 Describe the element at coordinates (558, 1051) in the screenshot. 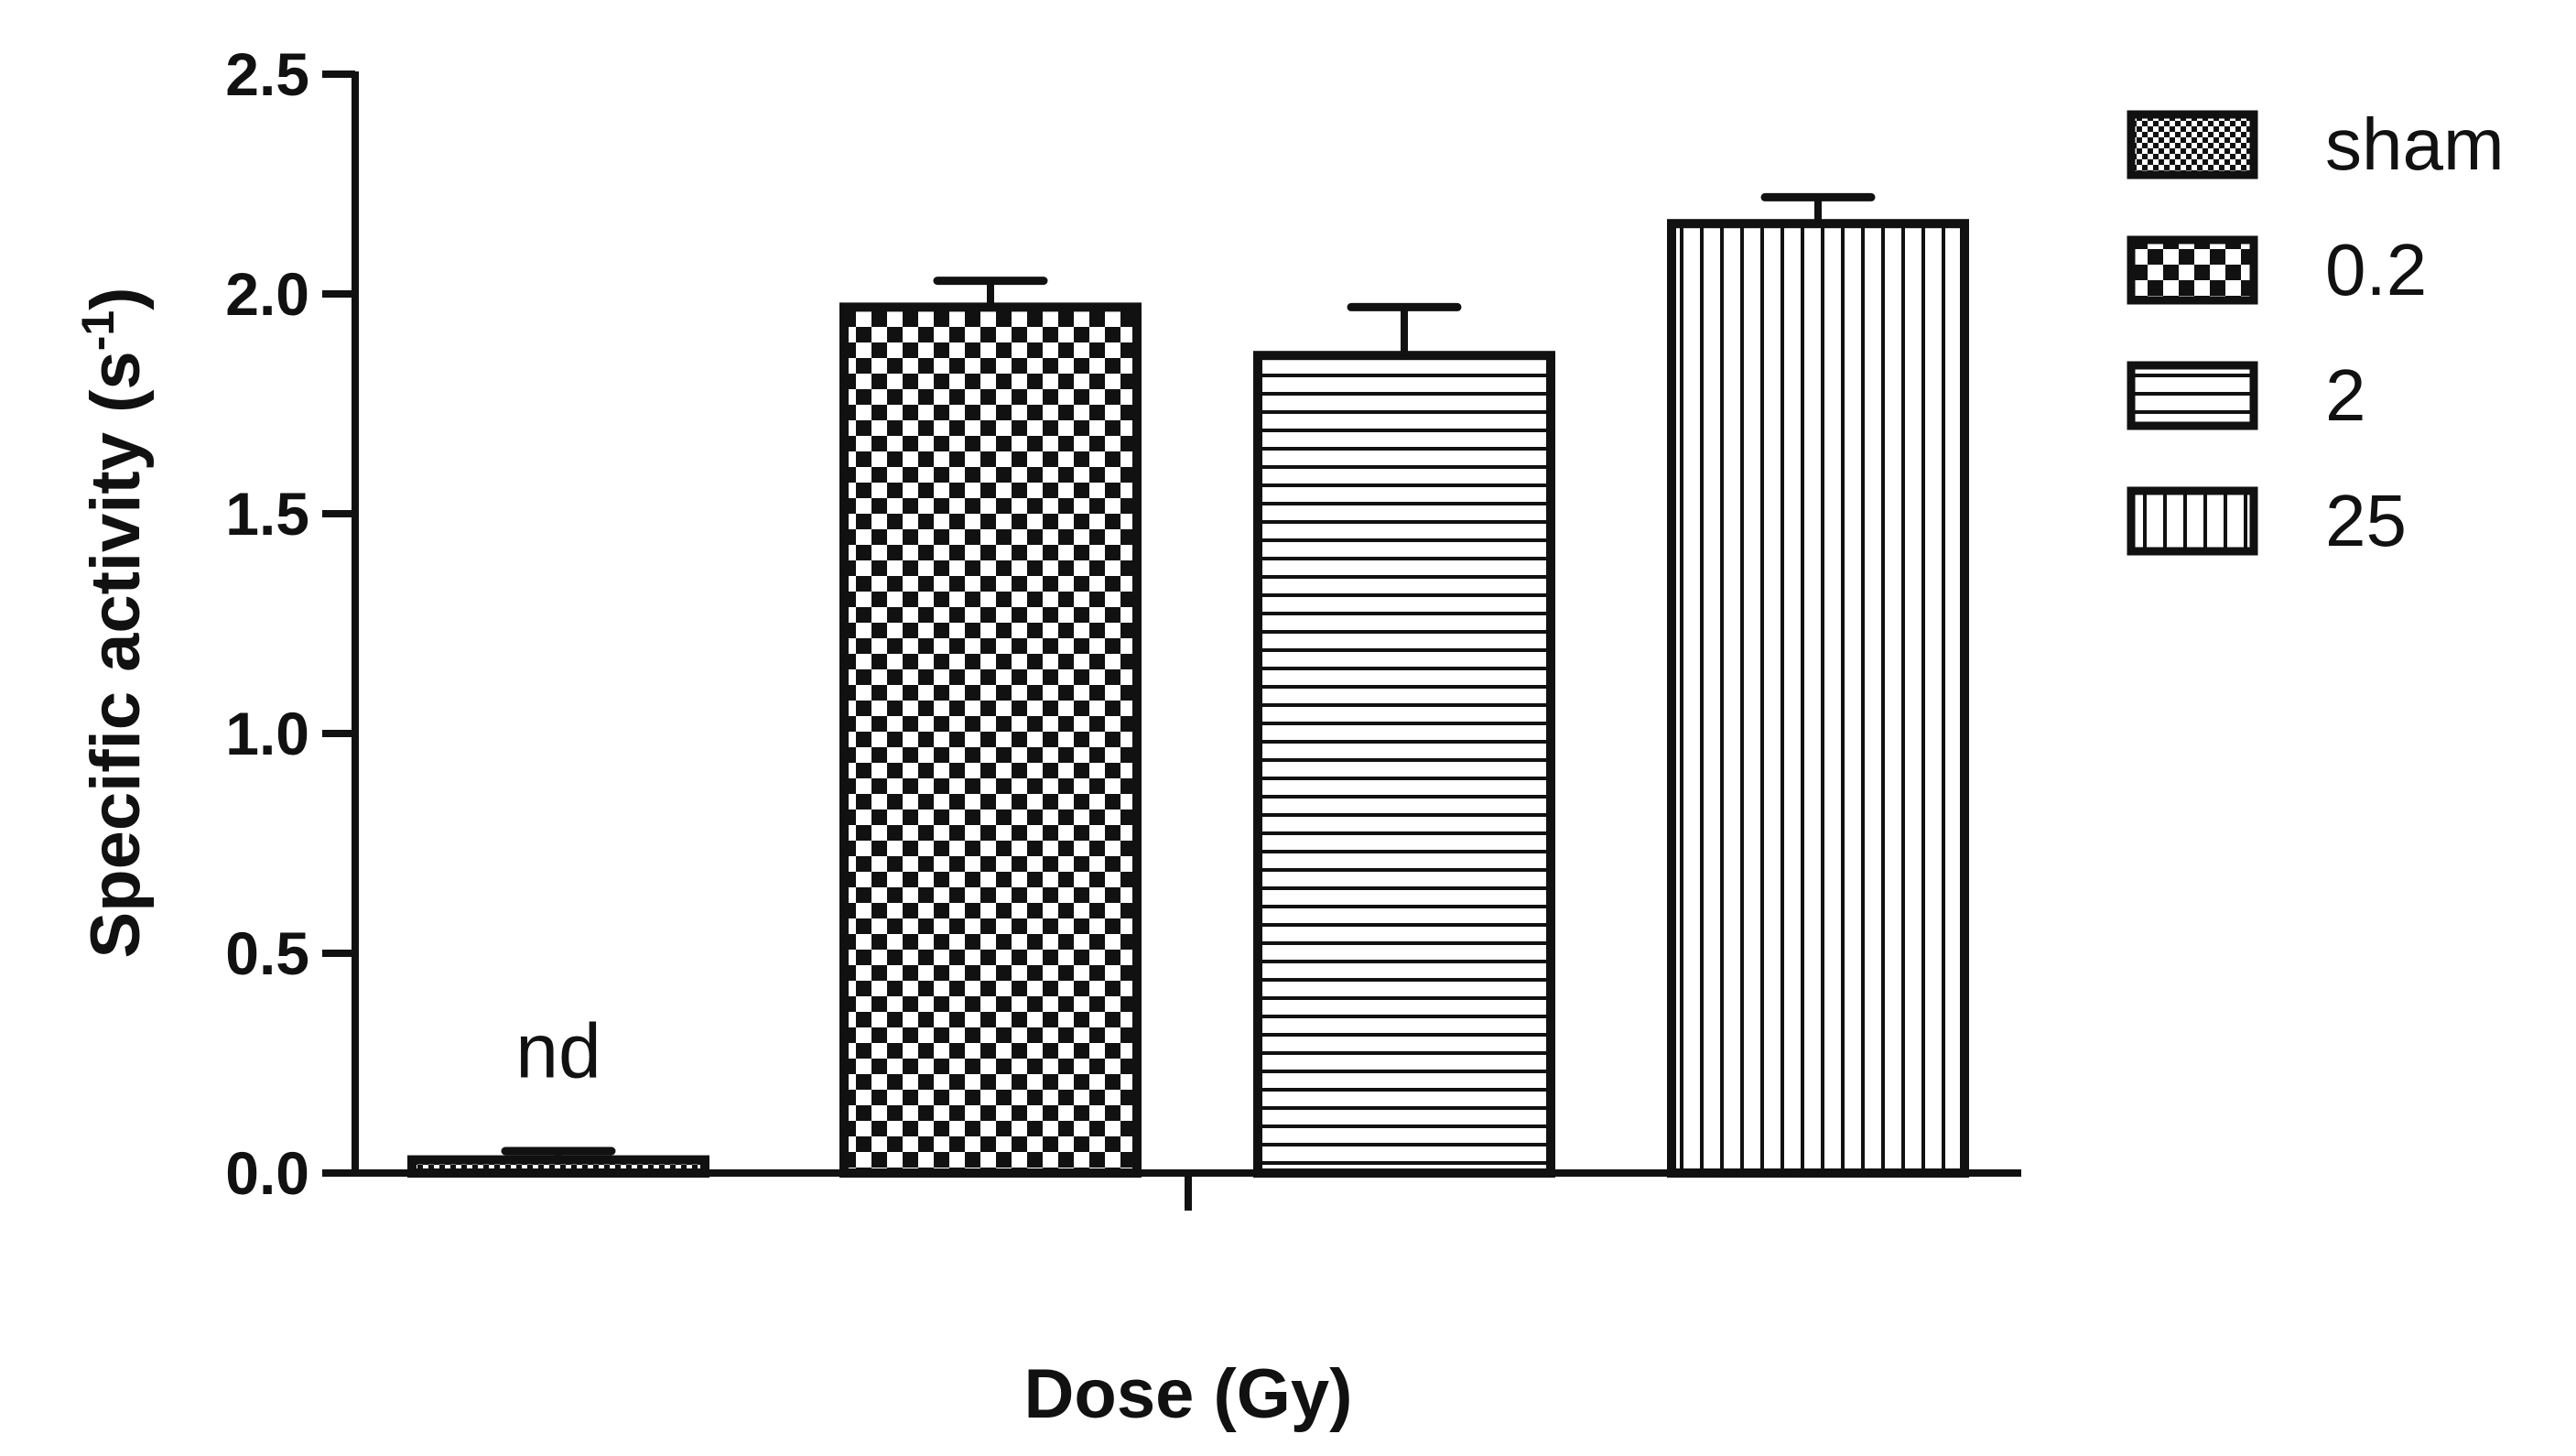

I see `bar-annotation: nd` at that location.